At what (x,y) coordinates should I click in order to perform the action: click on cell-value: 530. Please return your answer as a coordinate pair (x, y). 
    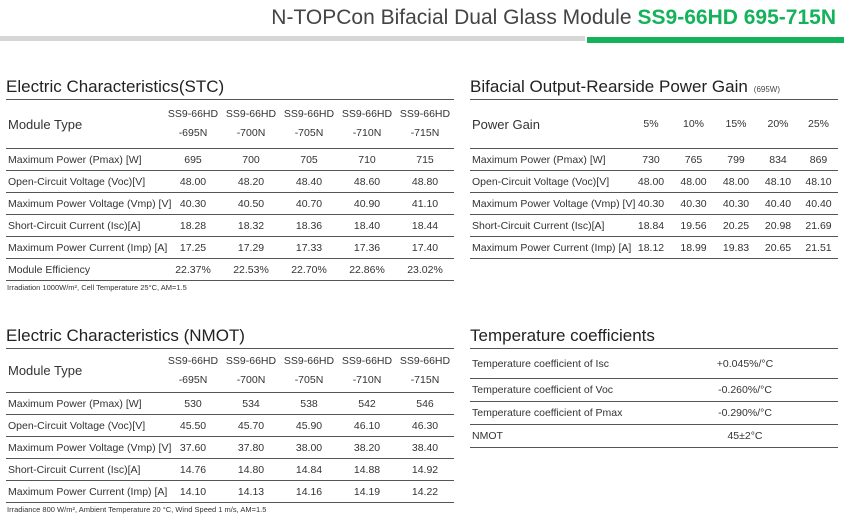
    Looking at the image, I should click on (193, 403).